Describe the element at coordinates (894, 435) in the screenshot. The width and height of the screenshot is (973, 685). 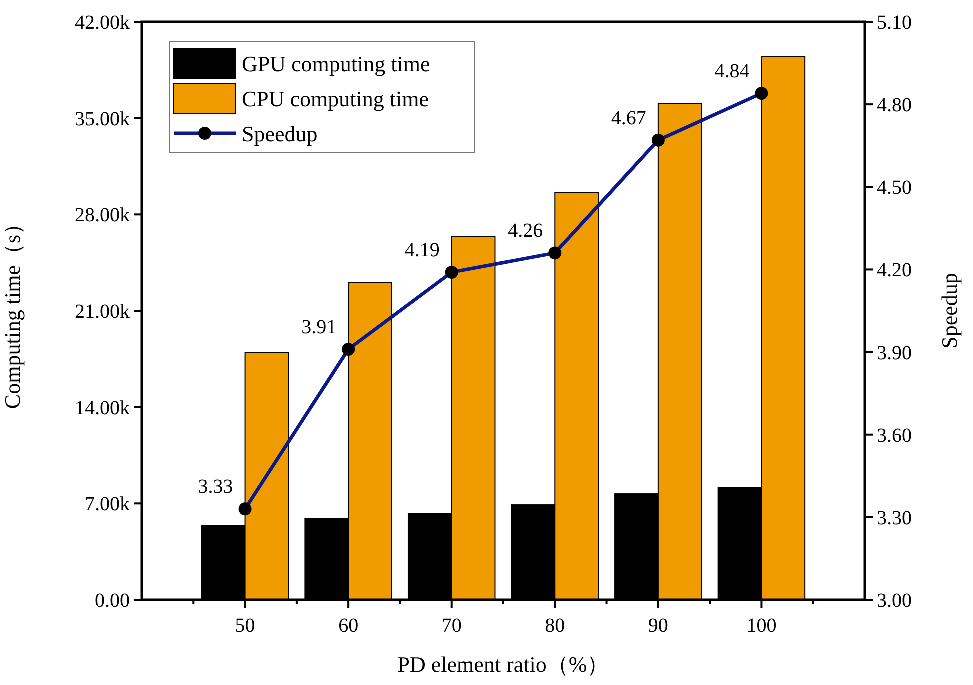
I see `y2-tick-label: 3.60` at that location.